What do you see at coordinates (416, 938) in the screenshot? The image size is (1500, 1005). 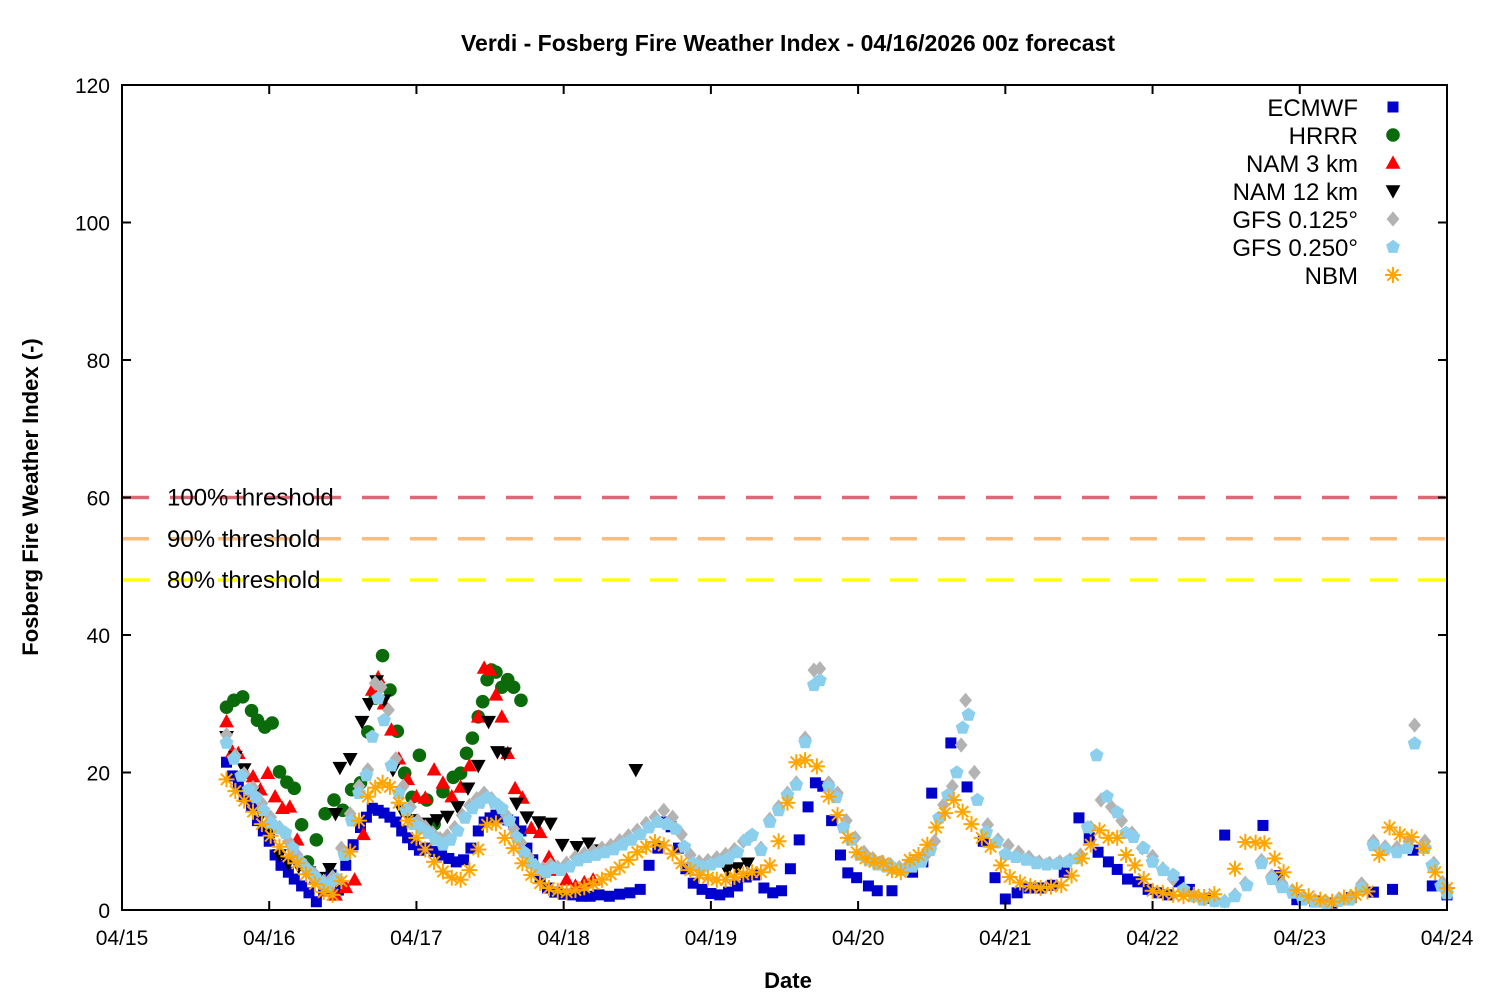 I see `x-tick-label: 04/17` at bounding box center [416, 938].